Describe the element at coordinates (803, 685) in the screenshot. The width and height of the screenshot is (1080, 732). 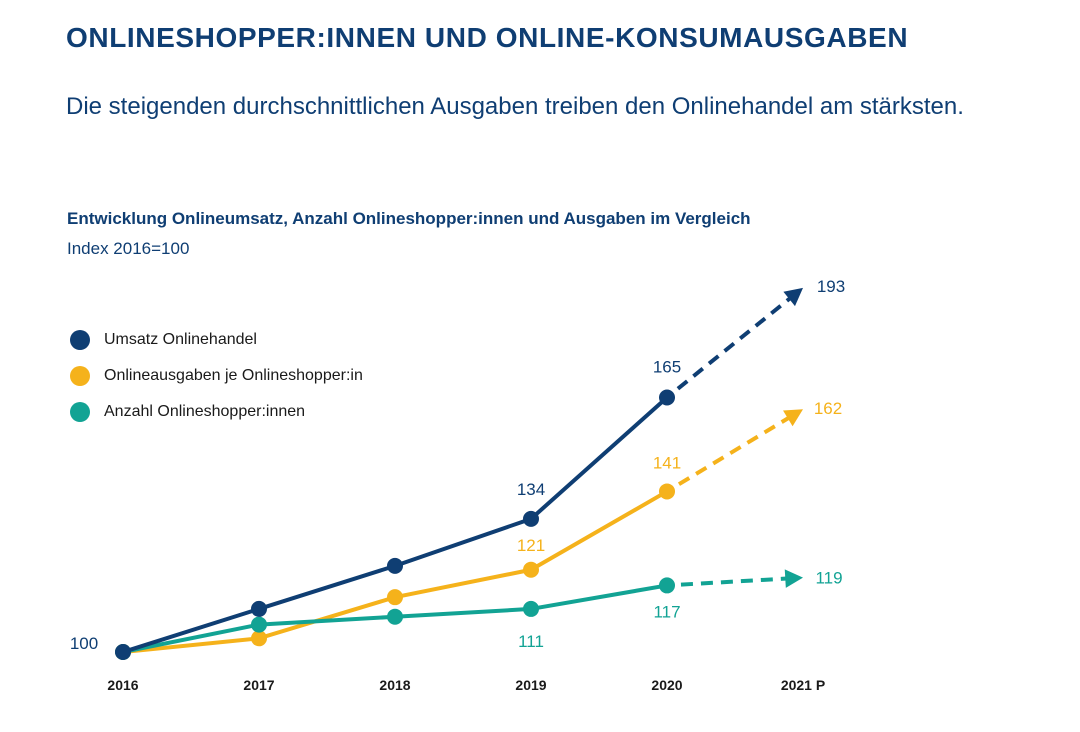
I see `x-tick-label: 2021 P` at that location.